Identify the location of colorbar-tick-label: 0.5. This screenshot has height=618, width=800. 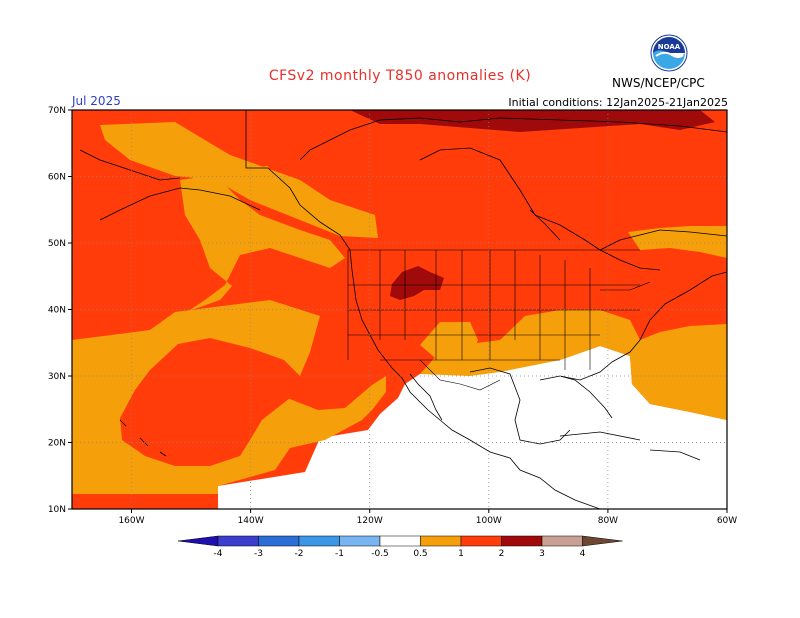
(420, 554).